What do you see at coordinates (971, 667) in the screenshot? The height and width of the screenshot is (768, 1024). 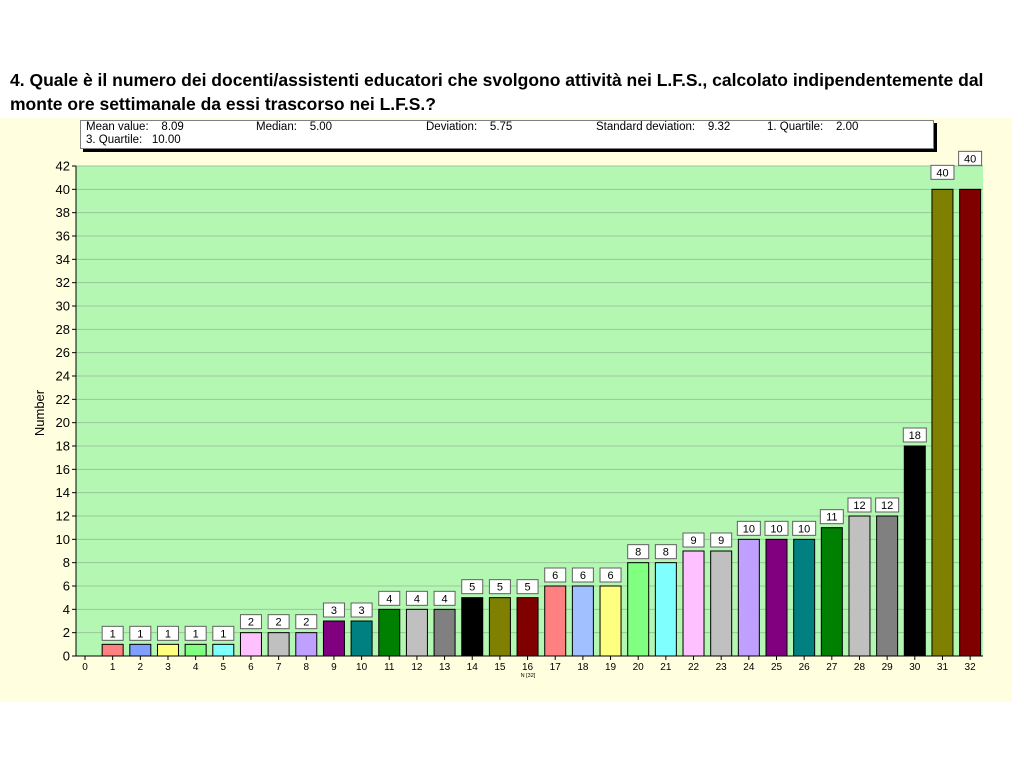 I see `x-tick-label: 32` at bounding box center [971, 667].